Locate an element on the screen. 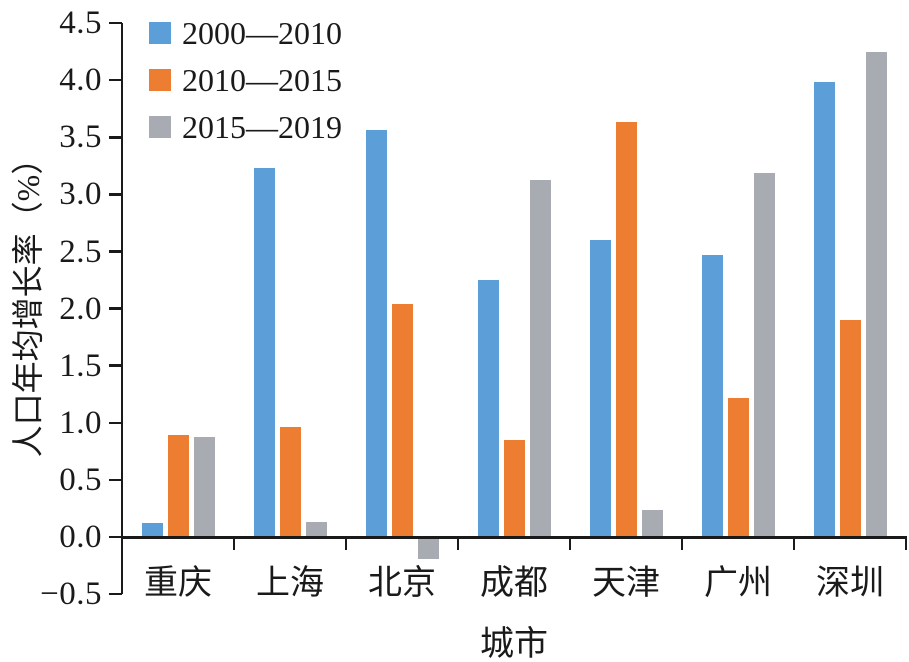 The image size is (909, 662). y-tick-label: 1.5 is located at coordinates (80, 365).